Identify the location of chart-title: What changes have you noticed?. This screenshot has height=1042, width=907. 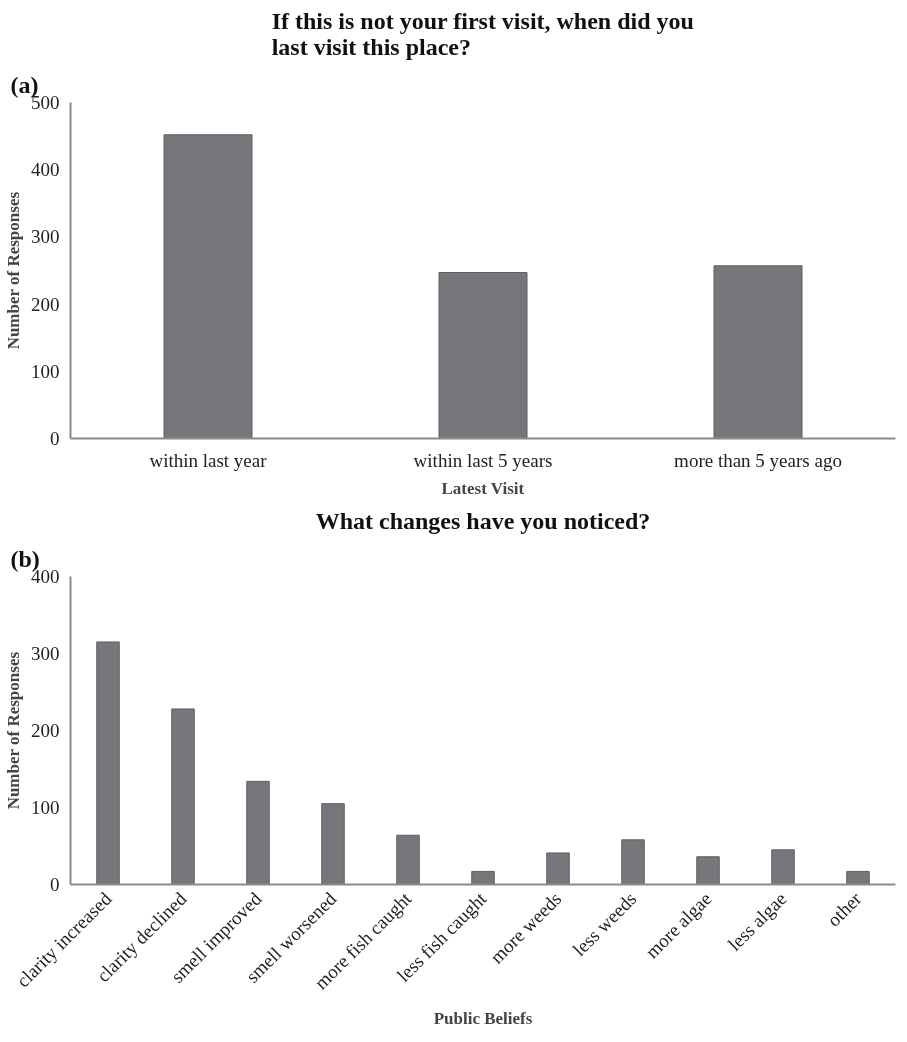
(483, 520).